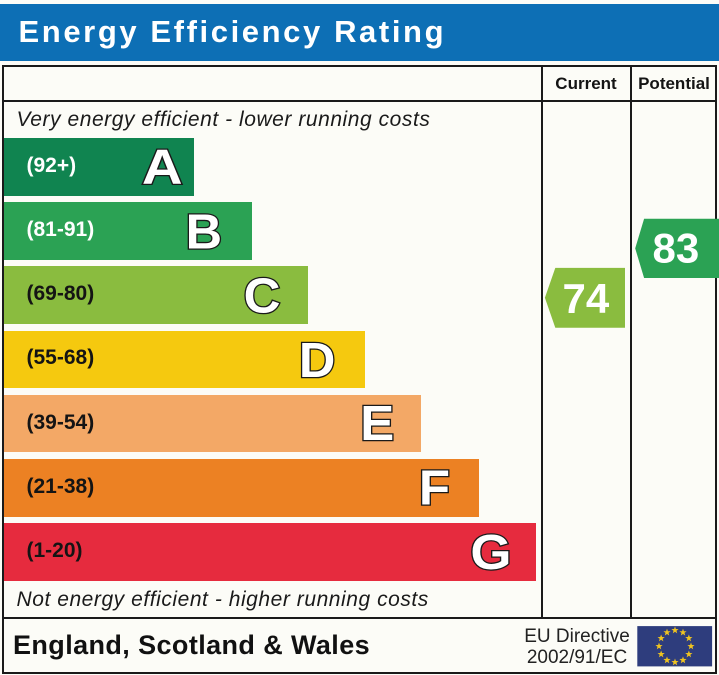  I want to click on svg-text: B, so click(204, 231).